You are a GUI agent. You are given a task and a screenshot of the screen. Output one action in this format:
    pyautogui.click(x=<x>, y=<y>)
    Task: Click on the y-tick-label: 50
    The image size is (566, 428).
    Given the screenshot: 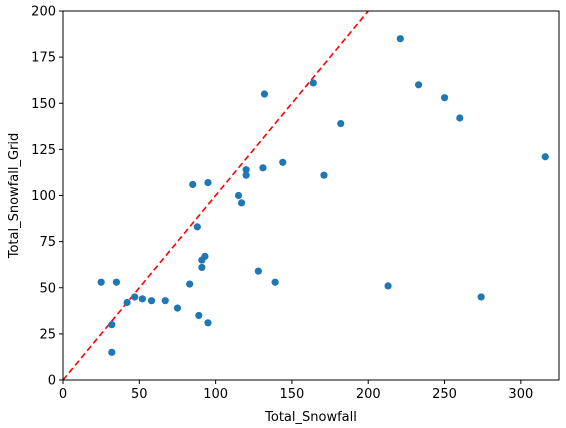 What is the action you would take?
    pyautogui.click(x=47, y=288)
    